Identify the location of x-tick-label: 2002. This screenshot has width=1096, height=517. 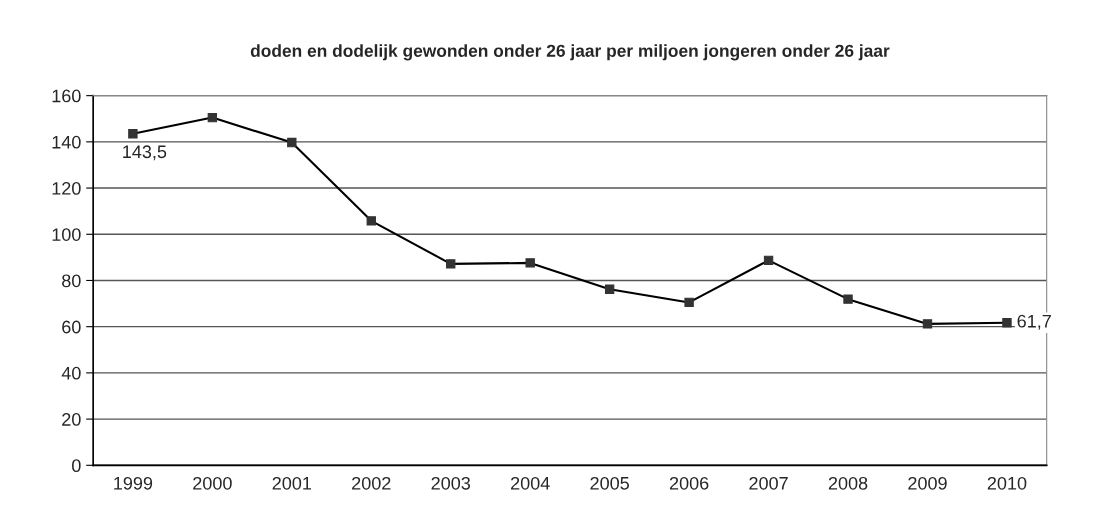
(371, 483).